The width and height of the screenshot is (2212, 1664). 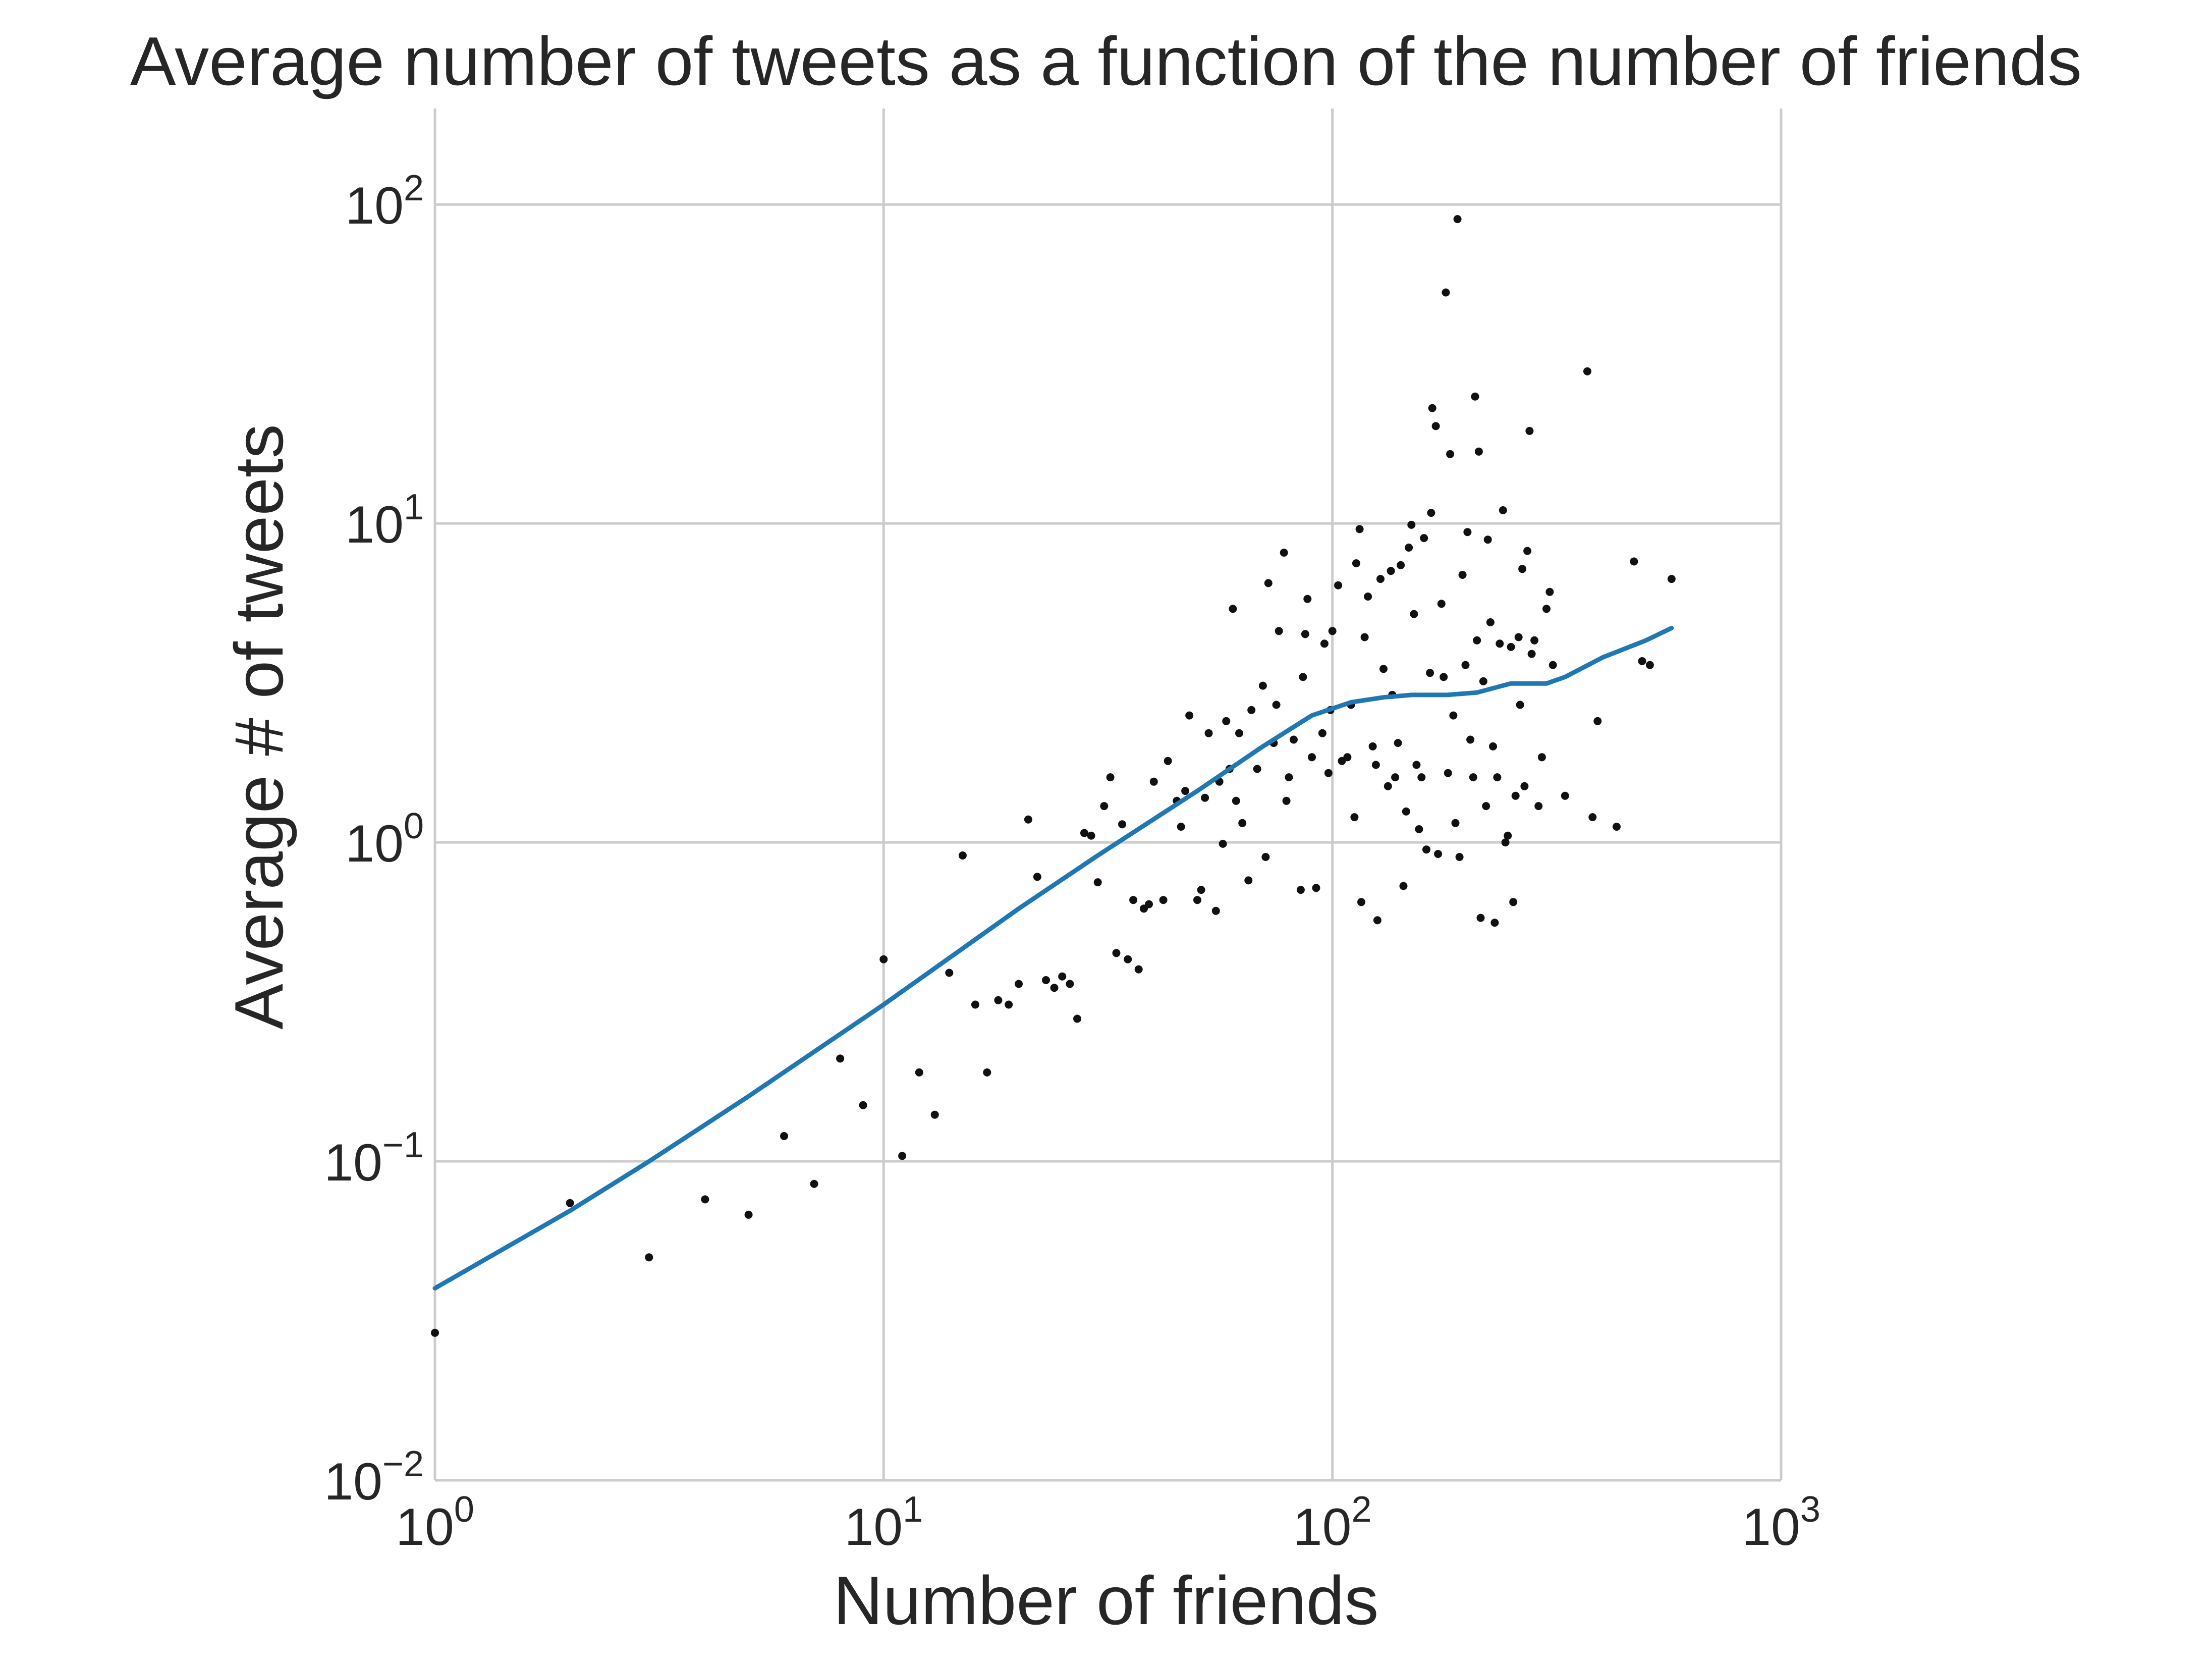 I want to click on y-tick-label: 10⁻¹, so click(x=374, y=1158).